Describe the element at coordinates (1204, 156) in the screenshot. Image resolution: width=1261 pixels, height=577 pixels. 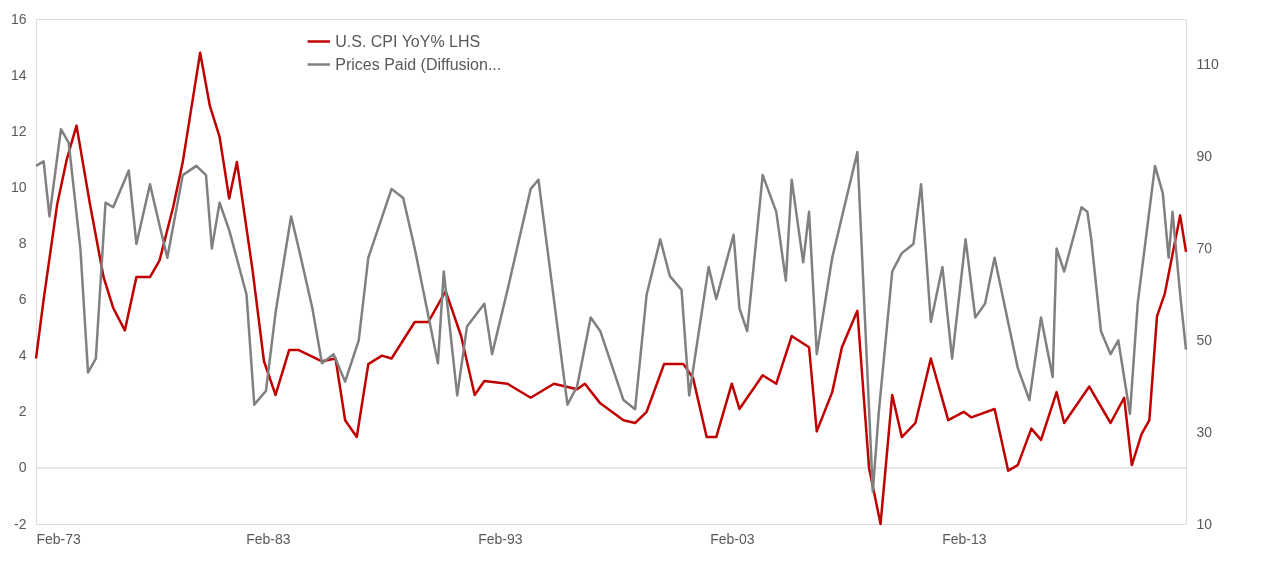
I see `y2-tick-label: 90` at that location.